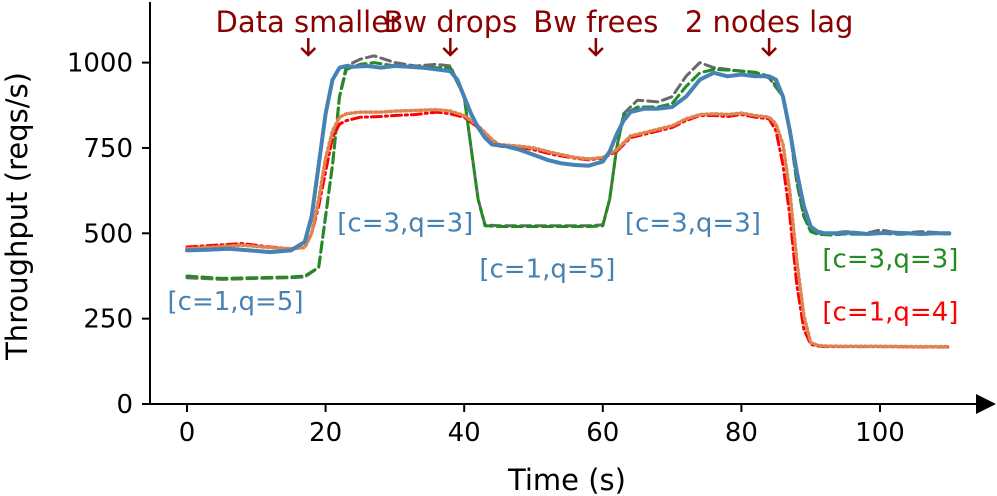 This screenshot has width=997, height=496. What do you see at coordinates (450, 22) in the screenshot?
I see `event-label: Bw drops` at bounding box center [450, 22].